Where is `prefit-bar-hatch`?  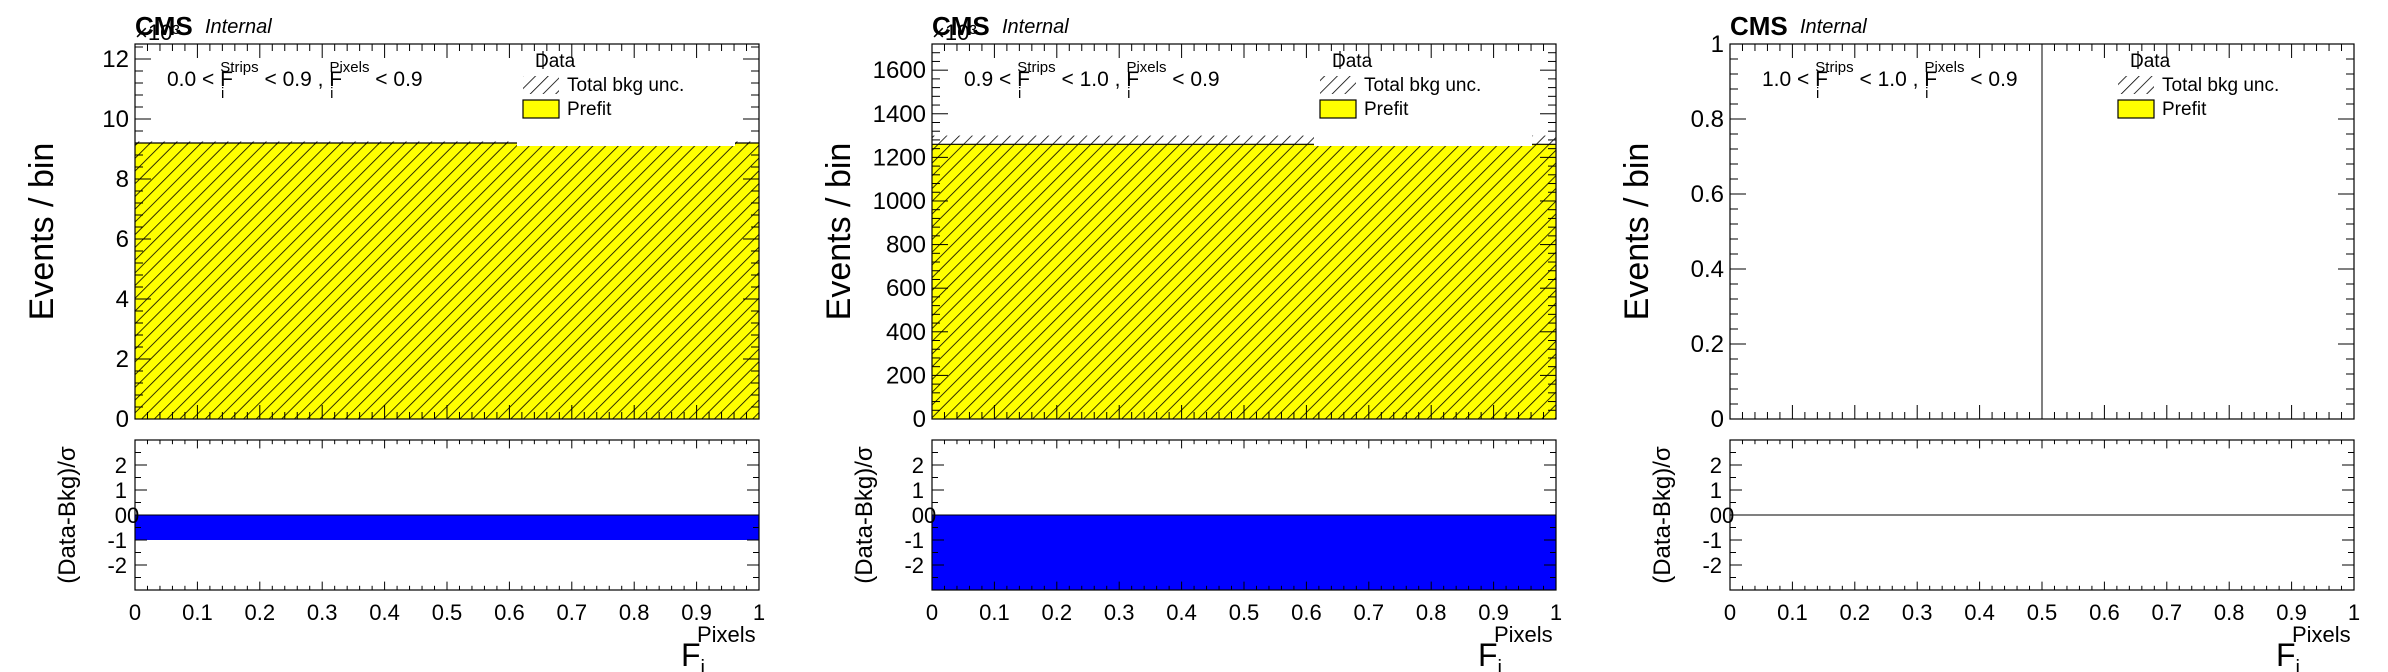
prefit-bar-hatch is located at coordinates (447, 281).